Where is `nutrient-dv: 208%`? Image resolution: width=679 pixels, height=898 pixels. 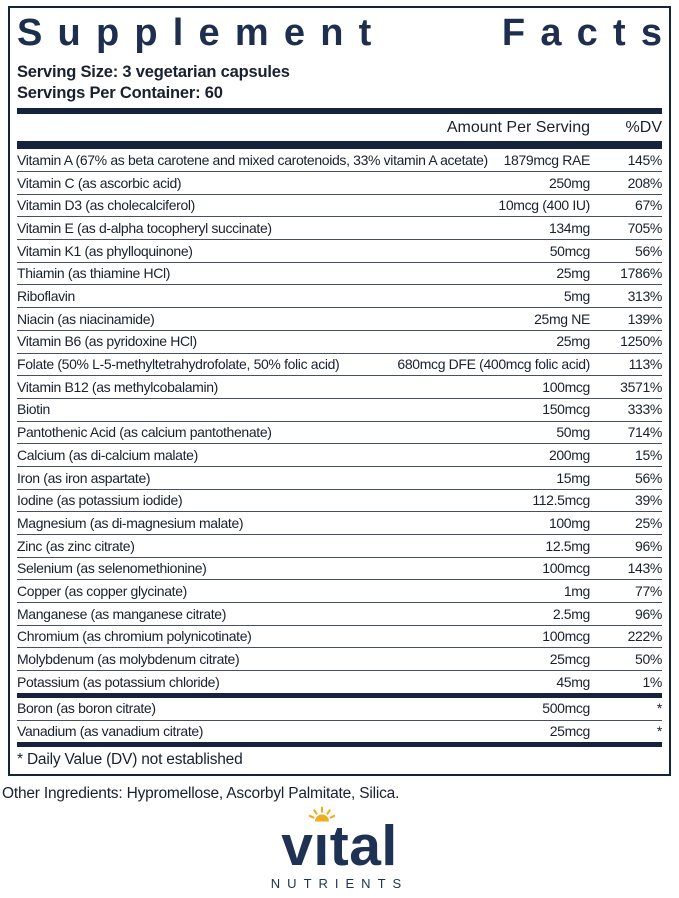 nutrient-dv: 208% is located at coordinates (645, 182).